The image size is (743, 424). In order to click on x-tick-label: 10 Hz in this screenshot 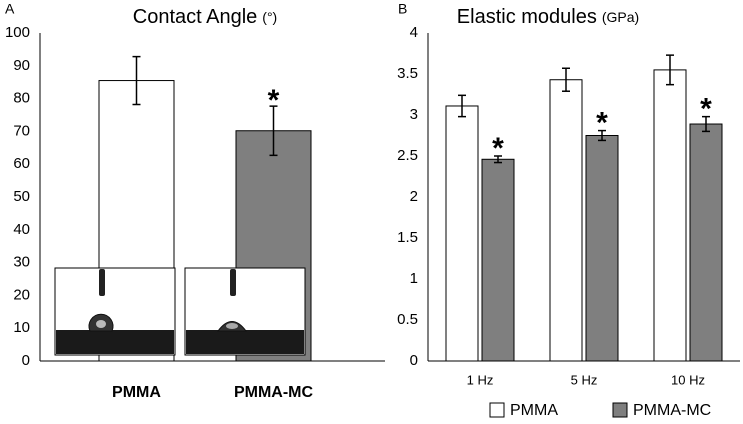, I will do `click(688, 379)`.